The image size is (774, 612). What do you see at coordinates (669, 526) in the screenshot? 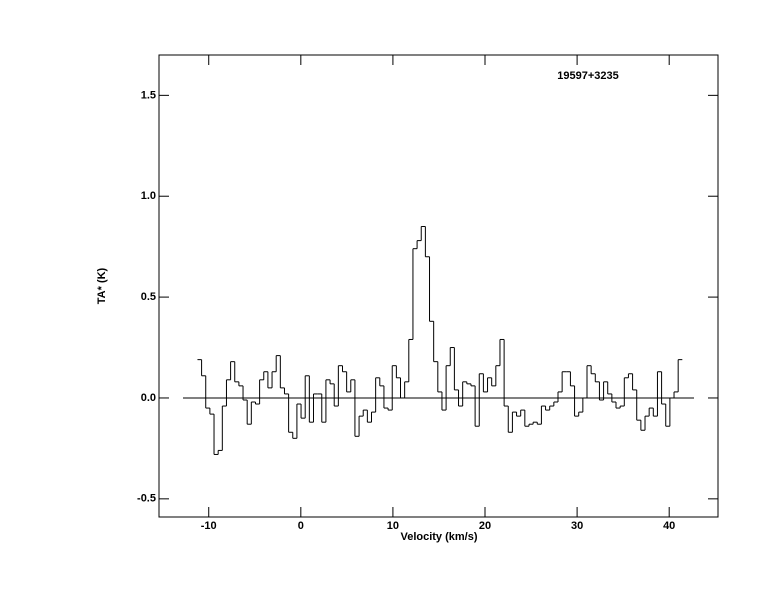
I see `x-tick-label: 40` at bounding box center [669, 526].